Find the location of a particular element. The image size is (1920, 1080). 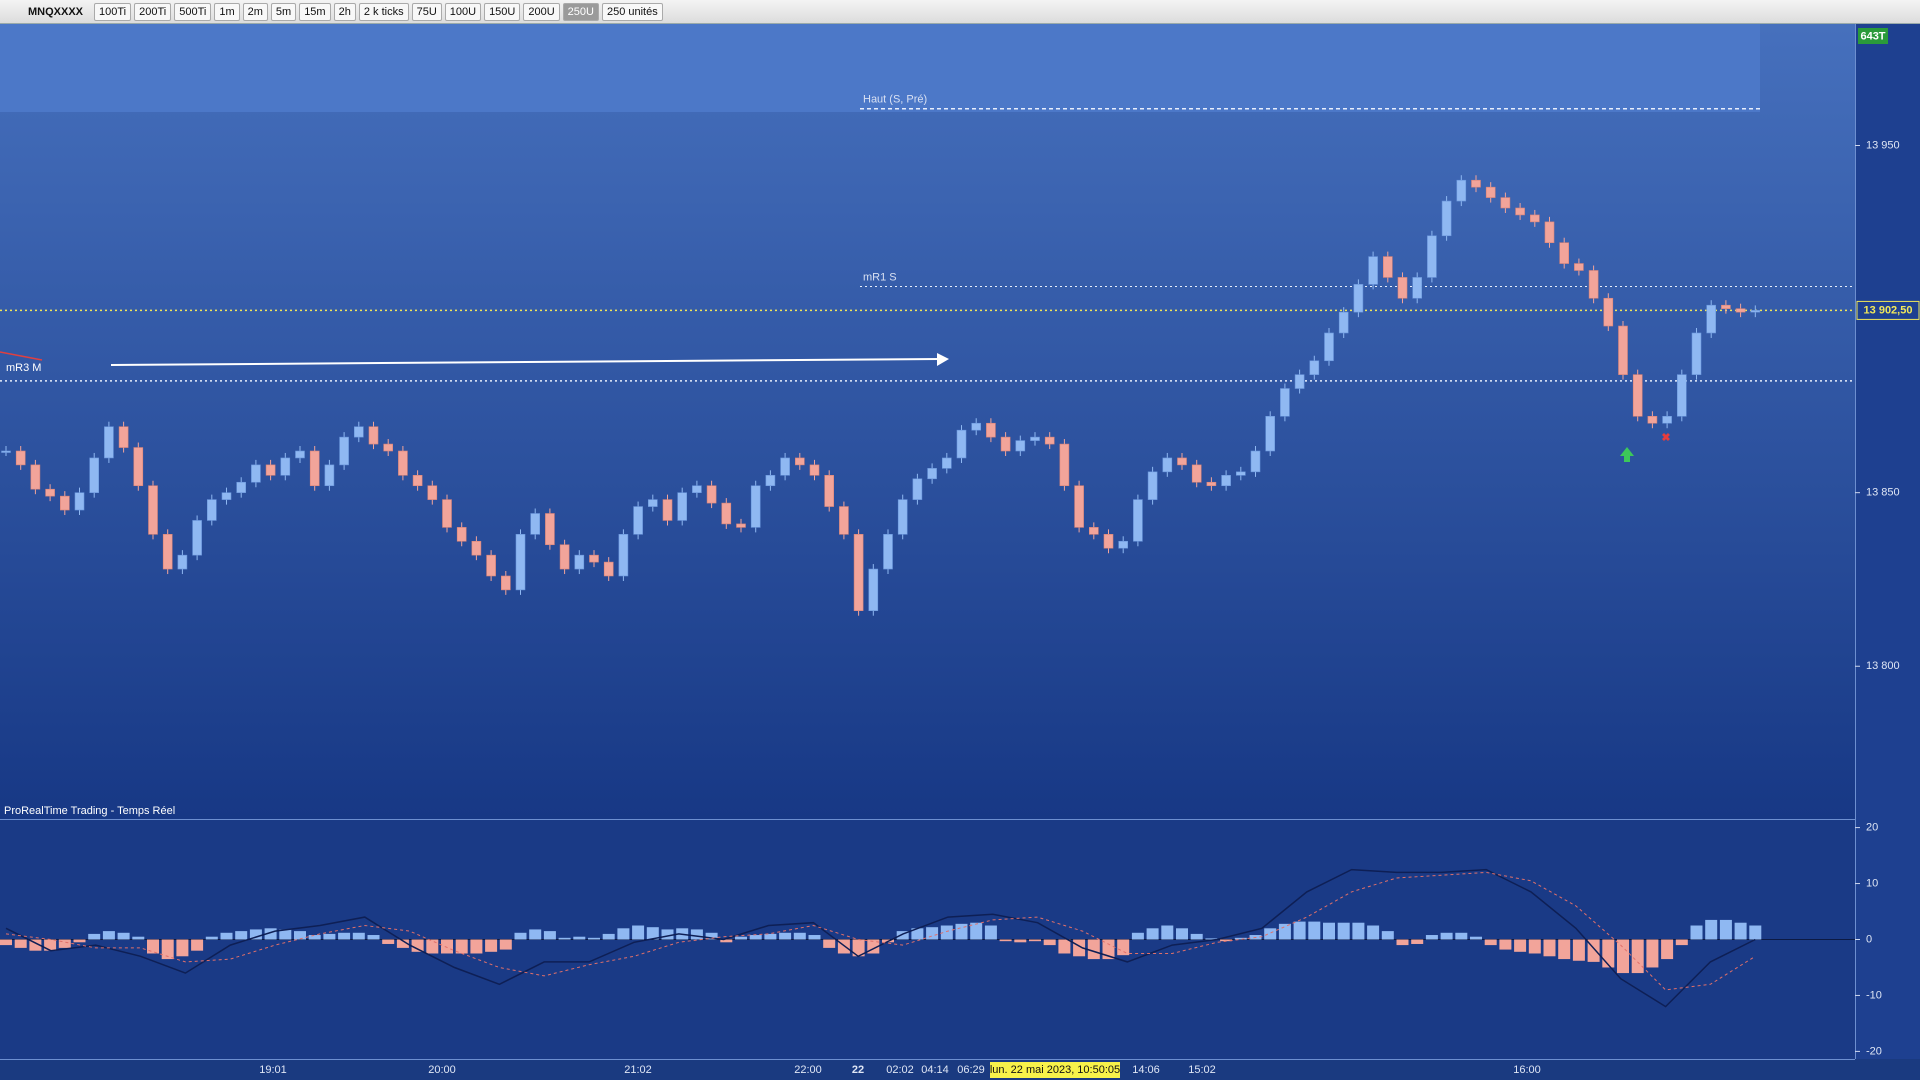

cursor-date-box is located at coordinates (1055, 1070).